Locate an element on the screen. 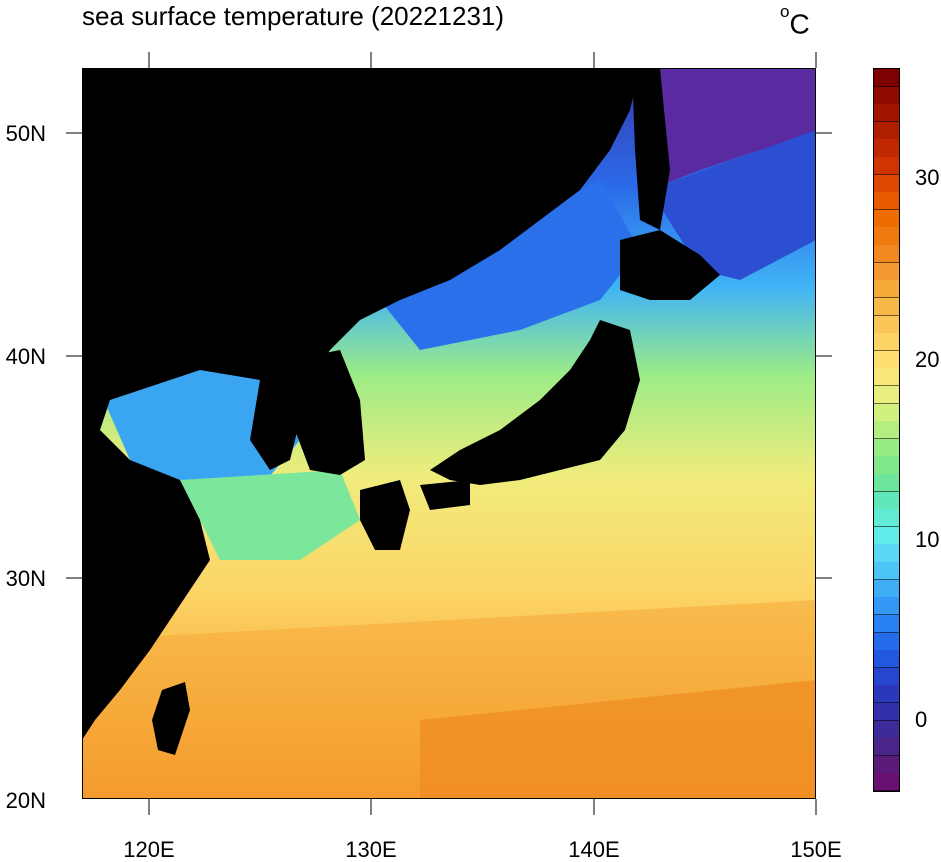 This screenshot has height=862, width=941. sakhalin-island is located at coordinates (651, 149).